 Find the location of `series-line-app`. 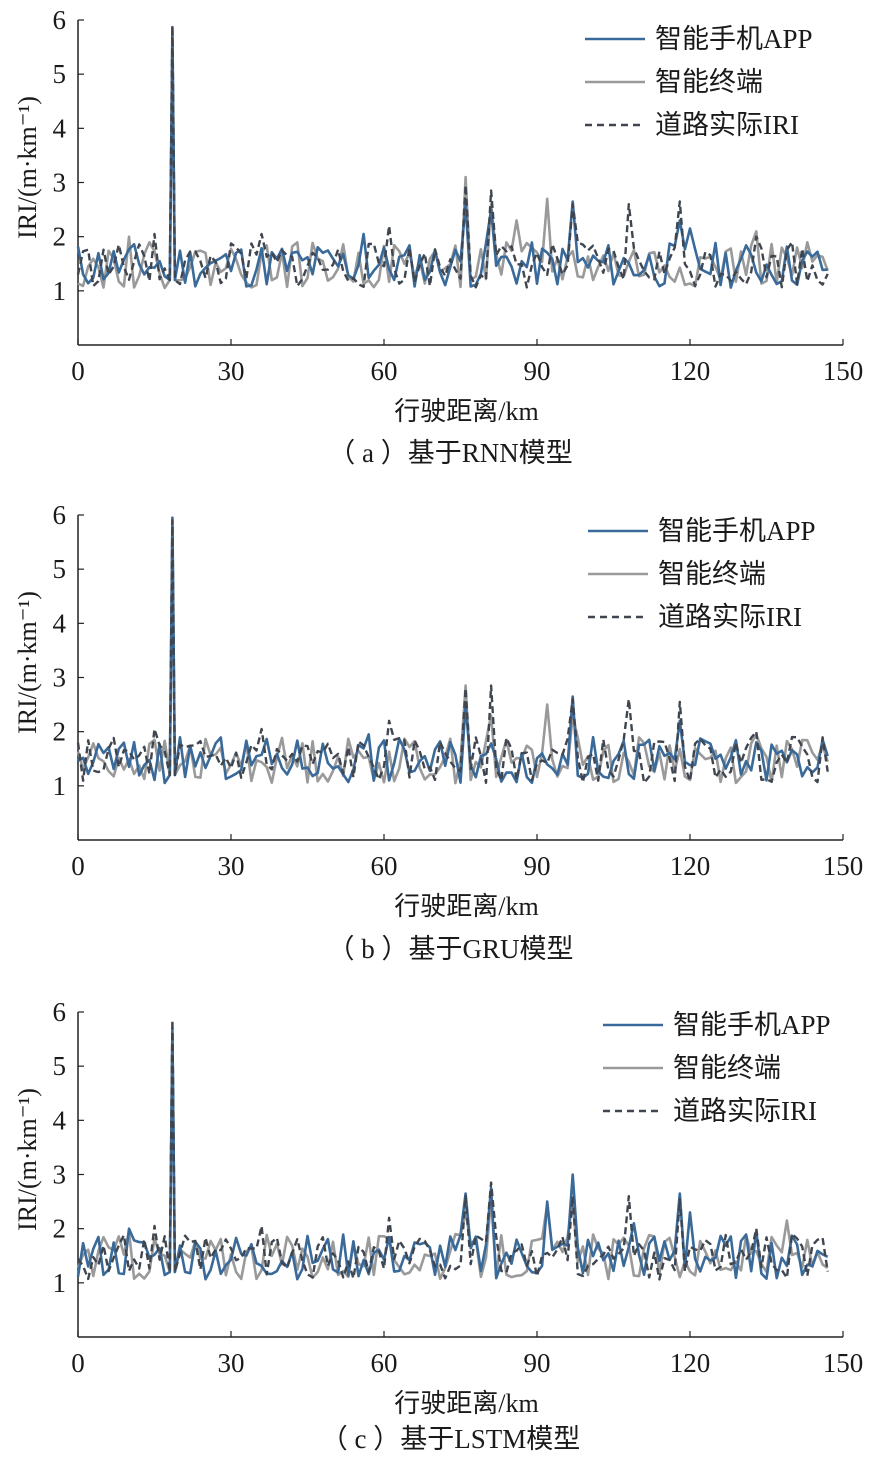

series-line-app is located at coordinates (452, 1154).